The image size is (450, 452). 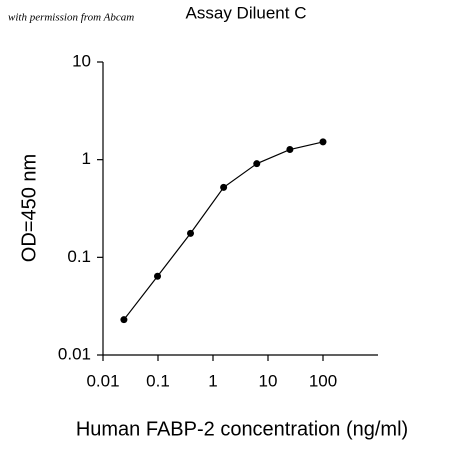 I want to click on x-tick-label: 10, so click(x=268, y=380).